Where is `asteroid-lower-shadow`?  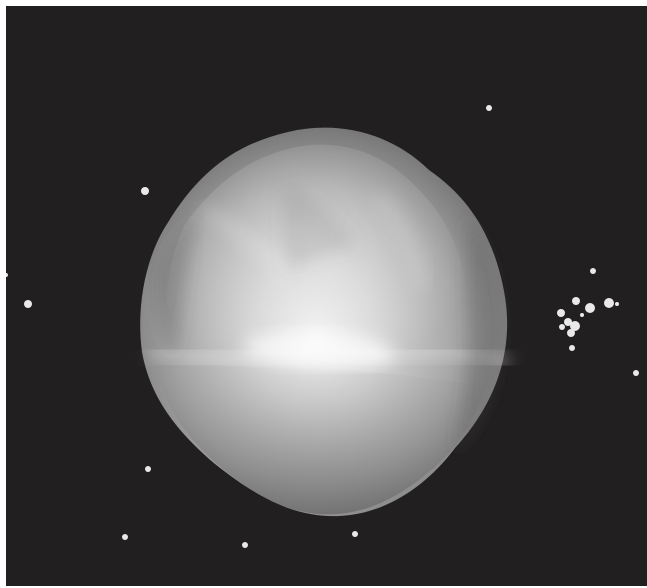 asteroid-lower-shadow is located at coordinates (318, 434).